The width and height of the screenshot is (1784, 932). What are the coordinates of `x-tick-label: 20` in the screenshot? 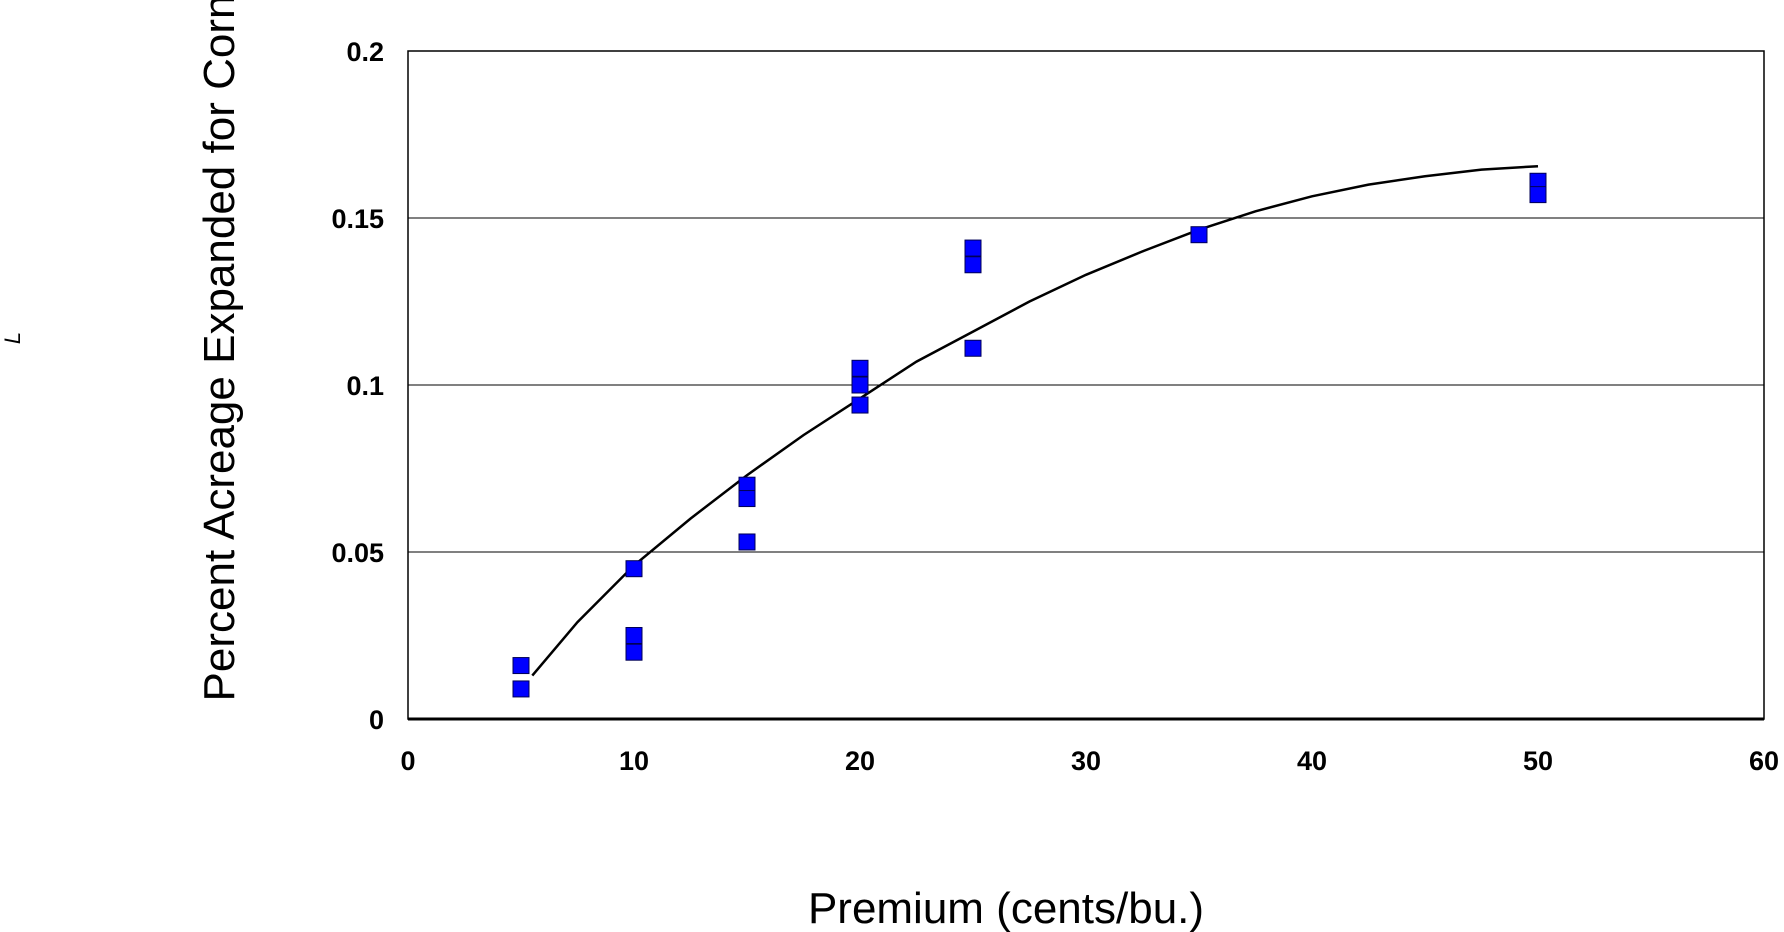 It's located at (860, 761).